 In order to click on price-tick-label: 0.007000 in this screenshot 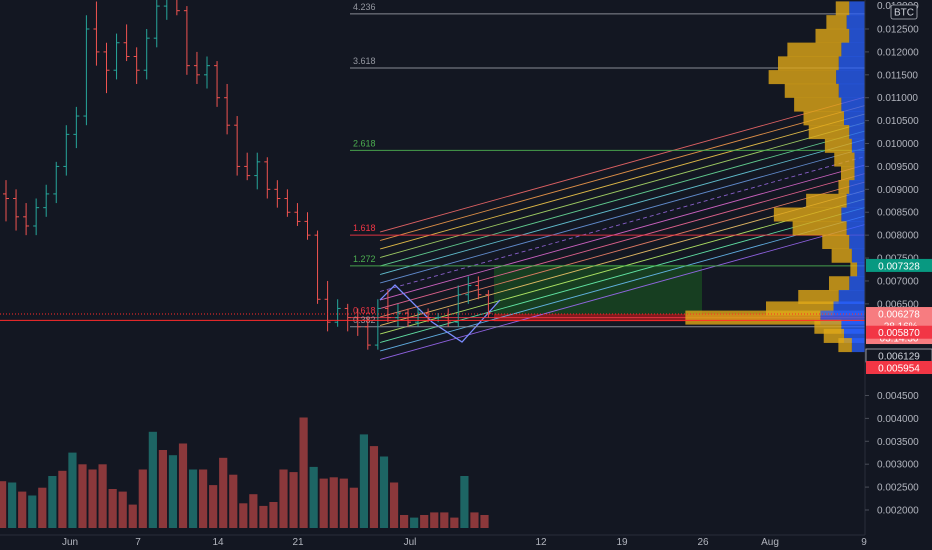, I will do `click(898, 281)`.